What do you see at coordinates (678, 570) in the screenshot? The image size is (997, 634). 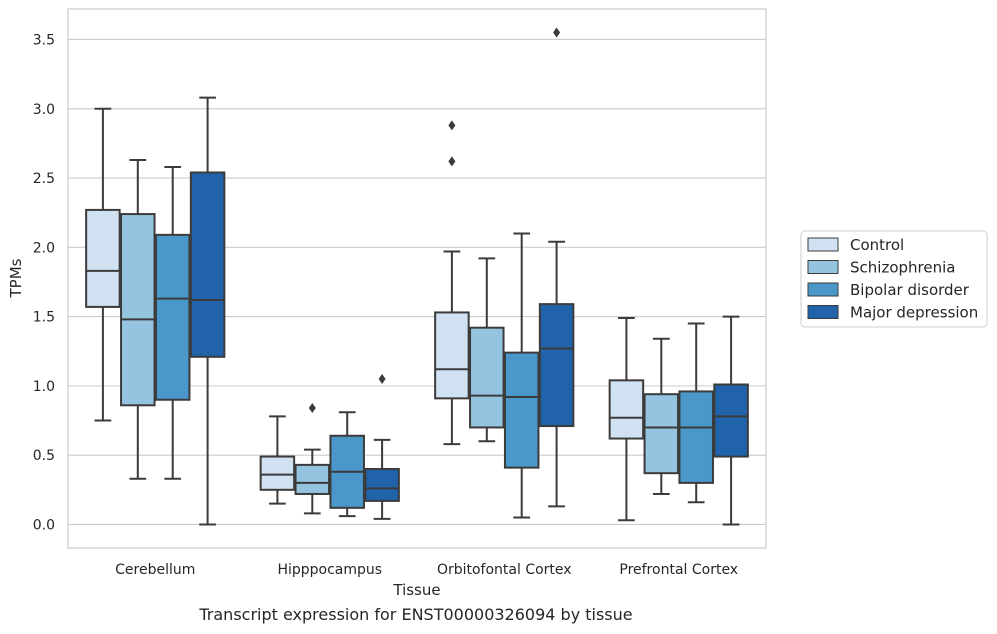 I see `x-tick-label: Prefrontal Cortex` at bounding box center [678, 570].